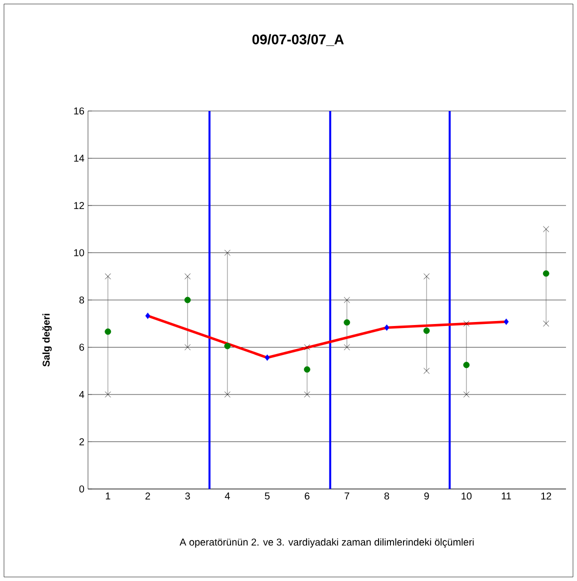  I want to click on y-tick-label: 2, so click(81, 442).